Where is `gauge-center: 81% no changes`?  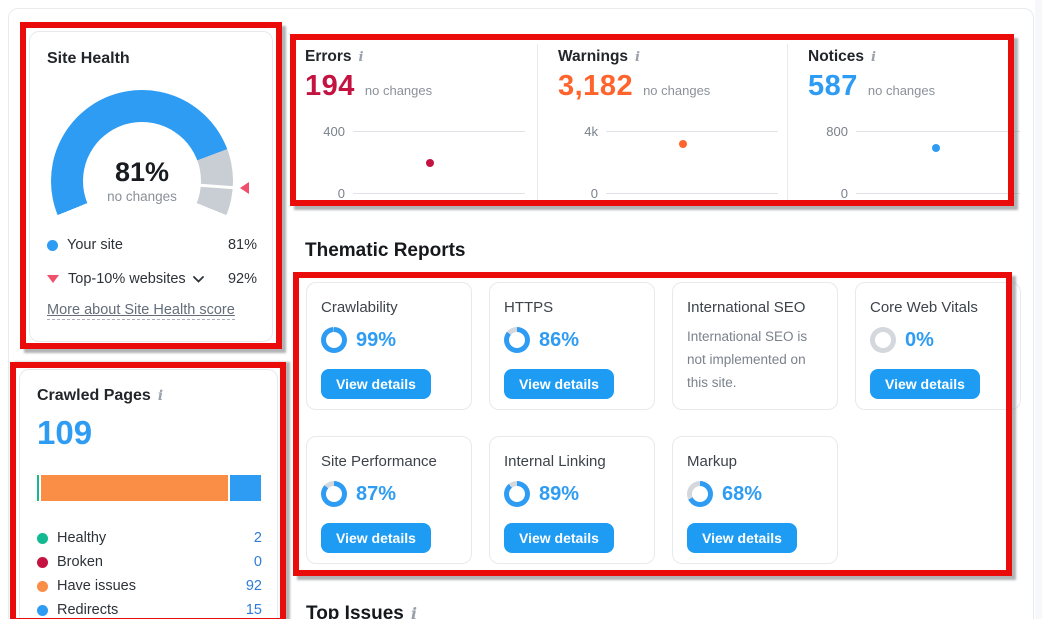 gauge-center: 81% no changes is located at coordinates (142, 172).